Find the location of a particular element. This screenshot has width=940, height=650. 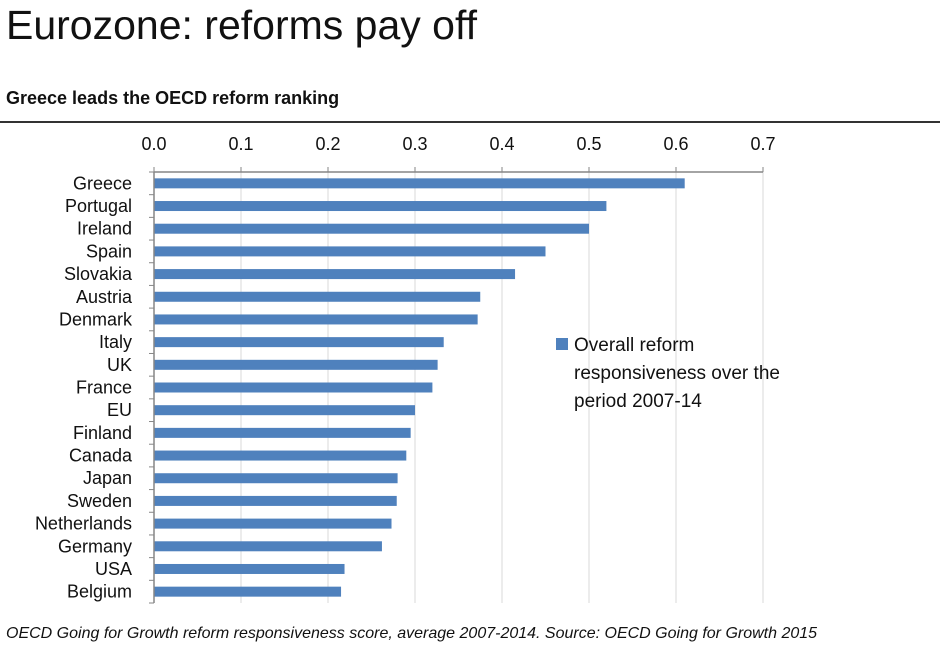

legend-label: period 2007-14 is located at coordinates (638, 401).